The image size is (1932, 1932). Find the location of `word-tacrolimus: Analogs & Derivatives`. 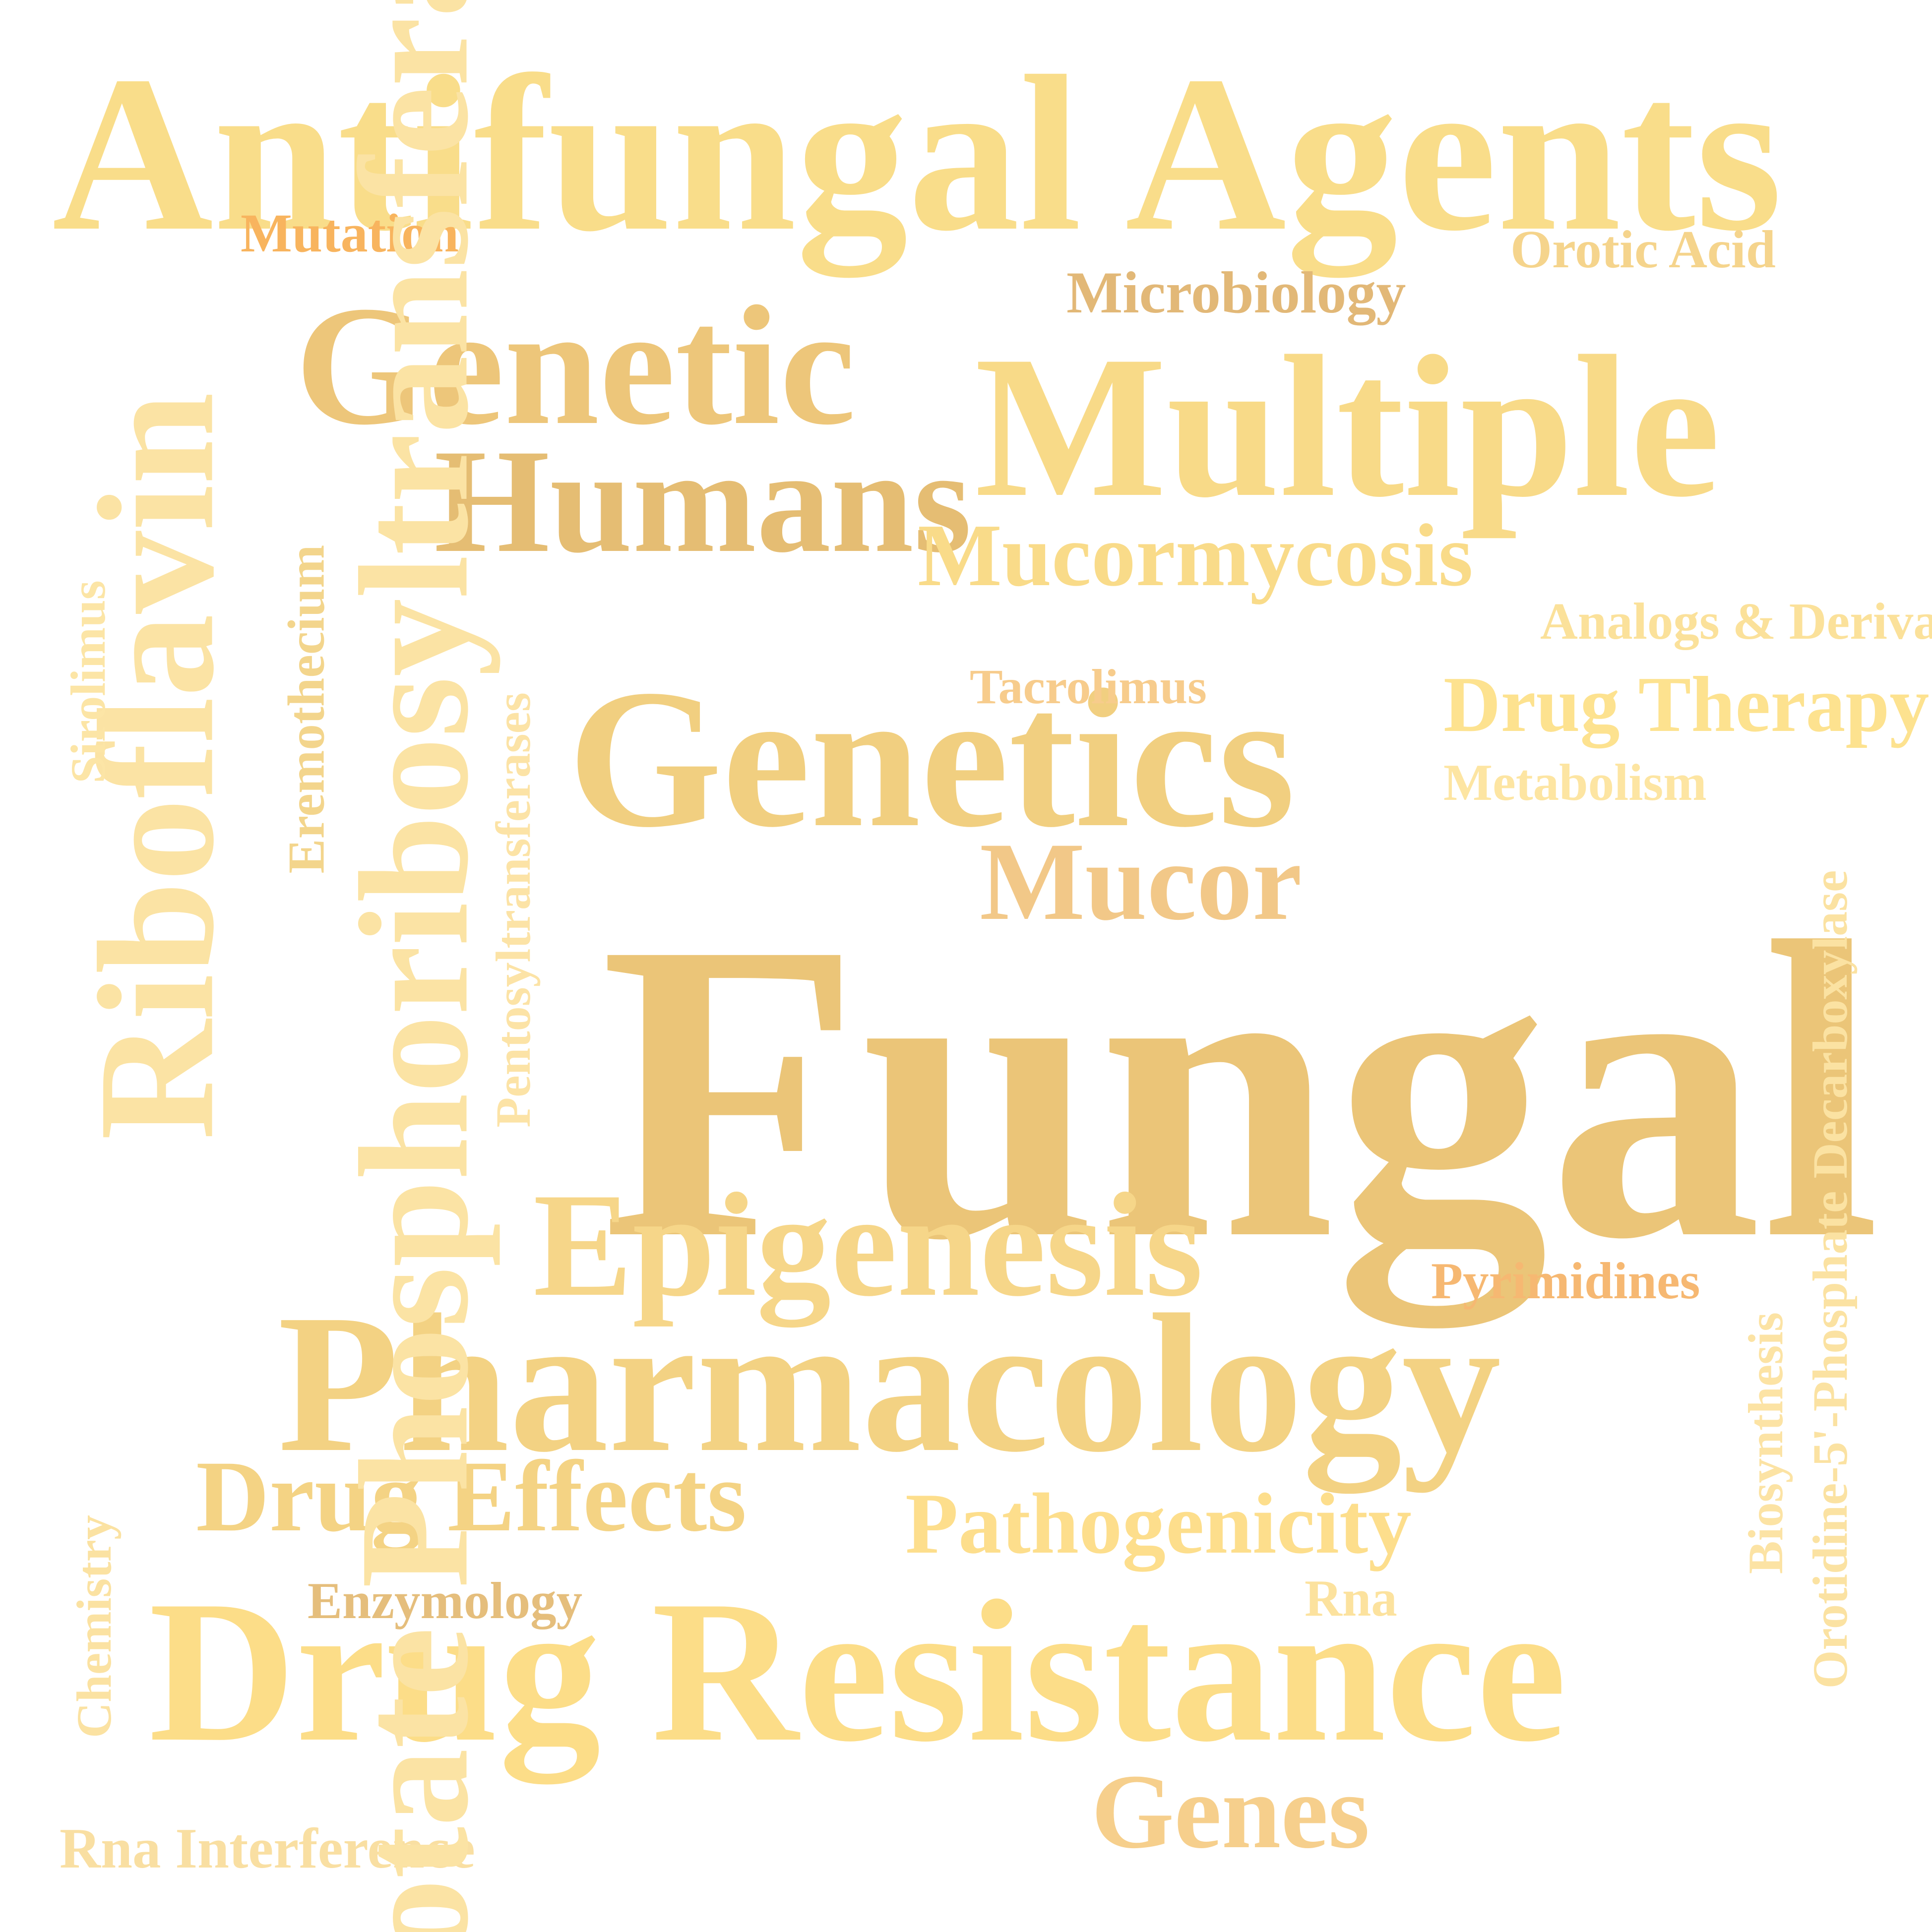

word-tacrolimus: Analogs & Derivatives is located at coordinates (1736, 621).